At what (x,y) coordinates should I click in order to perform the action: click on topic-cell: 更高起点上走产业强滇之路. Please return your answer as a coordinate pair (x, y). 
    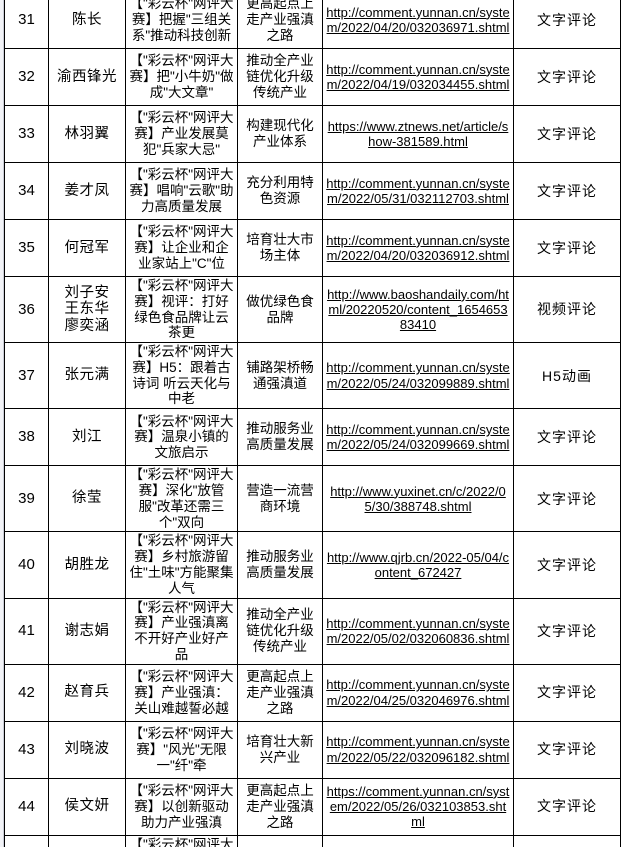
    Looking at the image, I should click on (280, 24).